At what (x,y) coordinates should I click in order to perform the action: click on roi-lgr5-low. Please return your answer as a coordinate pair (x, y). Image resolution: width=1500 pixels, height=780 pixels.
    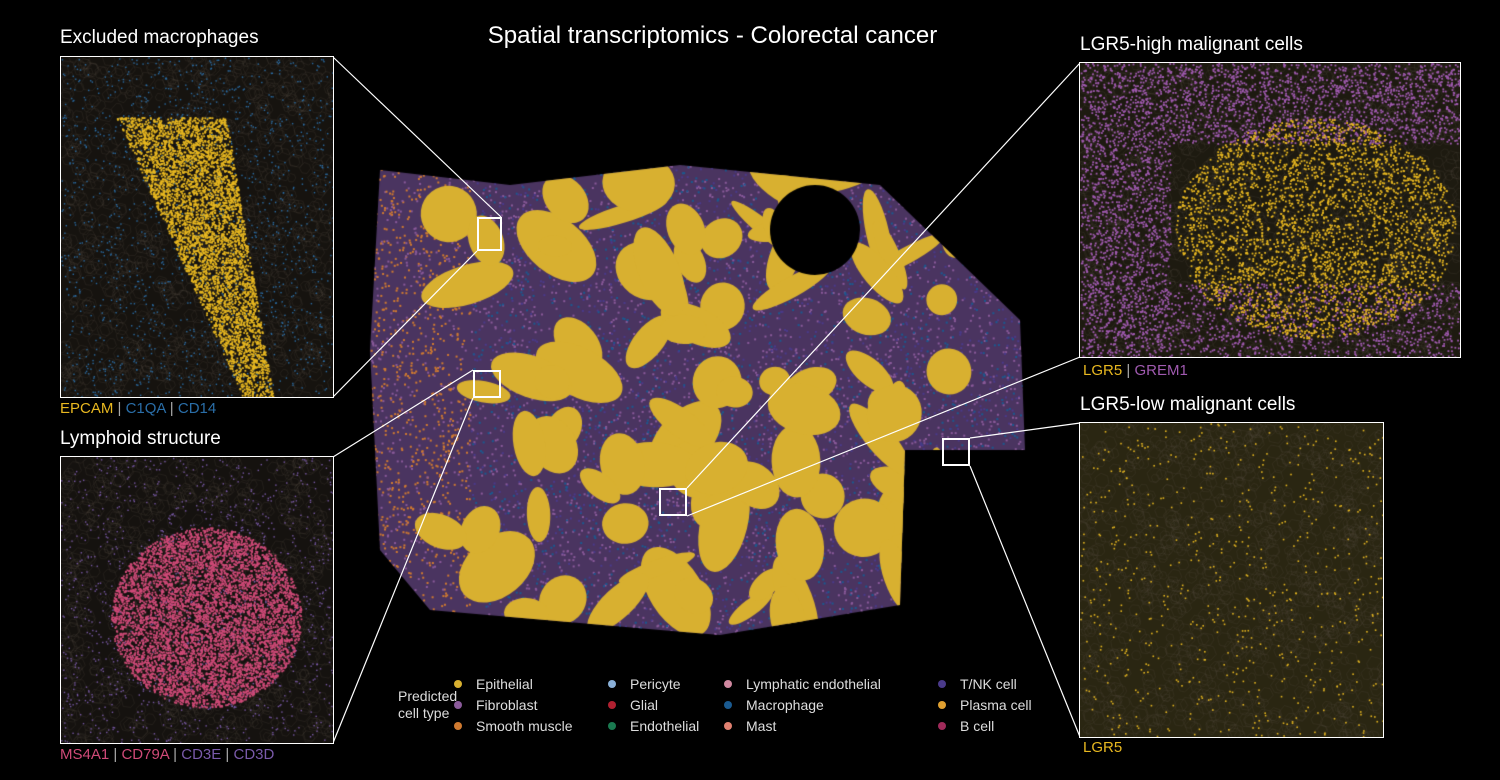
    Looking at the image, I should click on (956, 452).